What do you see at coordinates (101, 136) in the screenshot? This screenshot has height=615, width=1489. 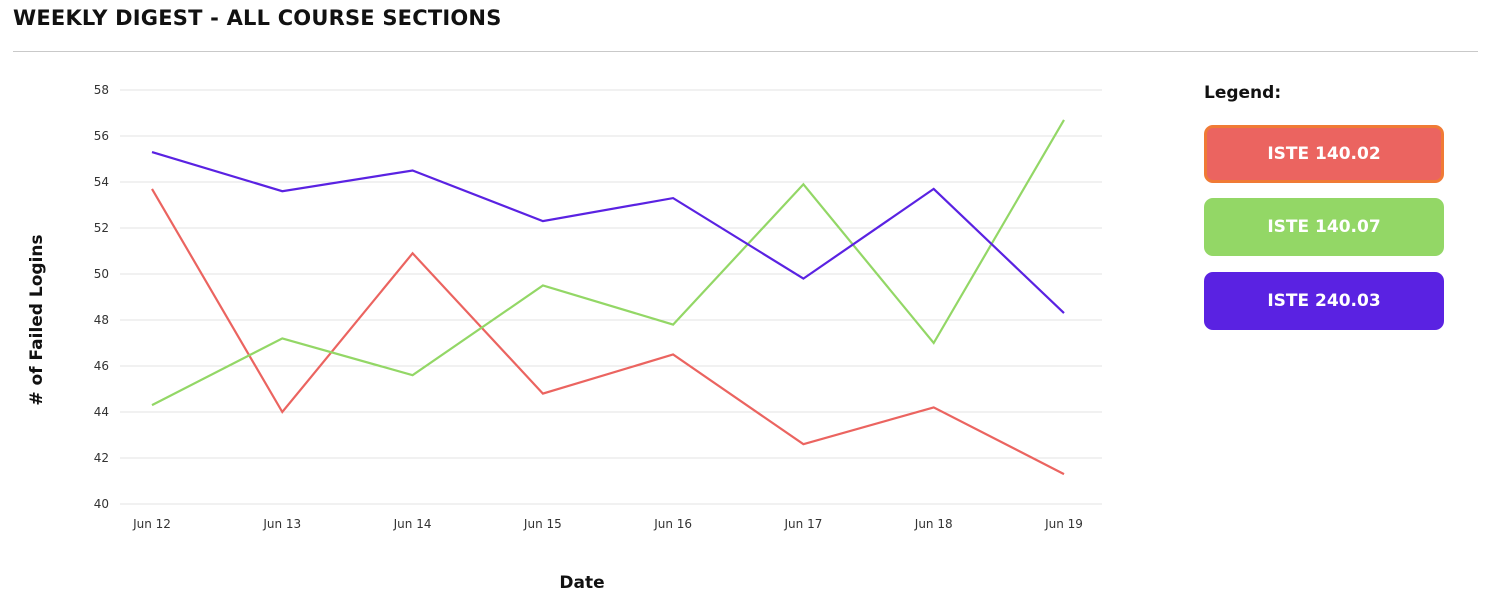 I see `y-tick-label: 56` at bounding box center [101, 136].